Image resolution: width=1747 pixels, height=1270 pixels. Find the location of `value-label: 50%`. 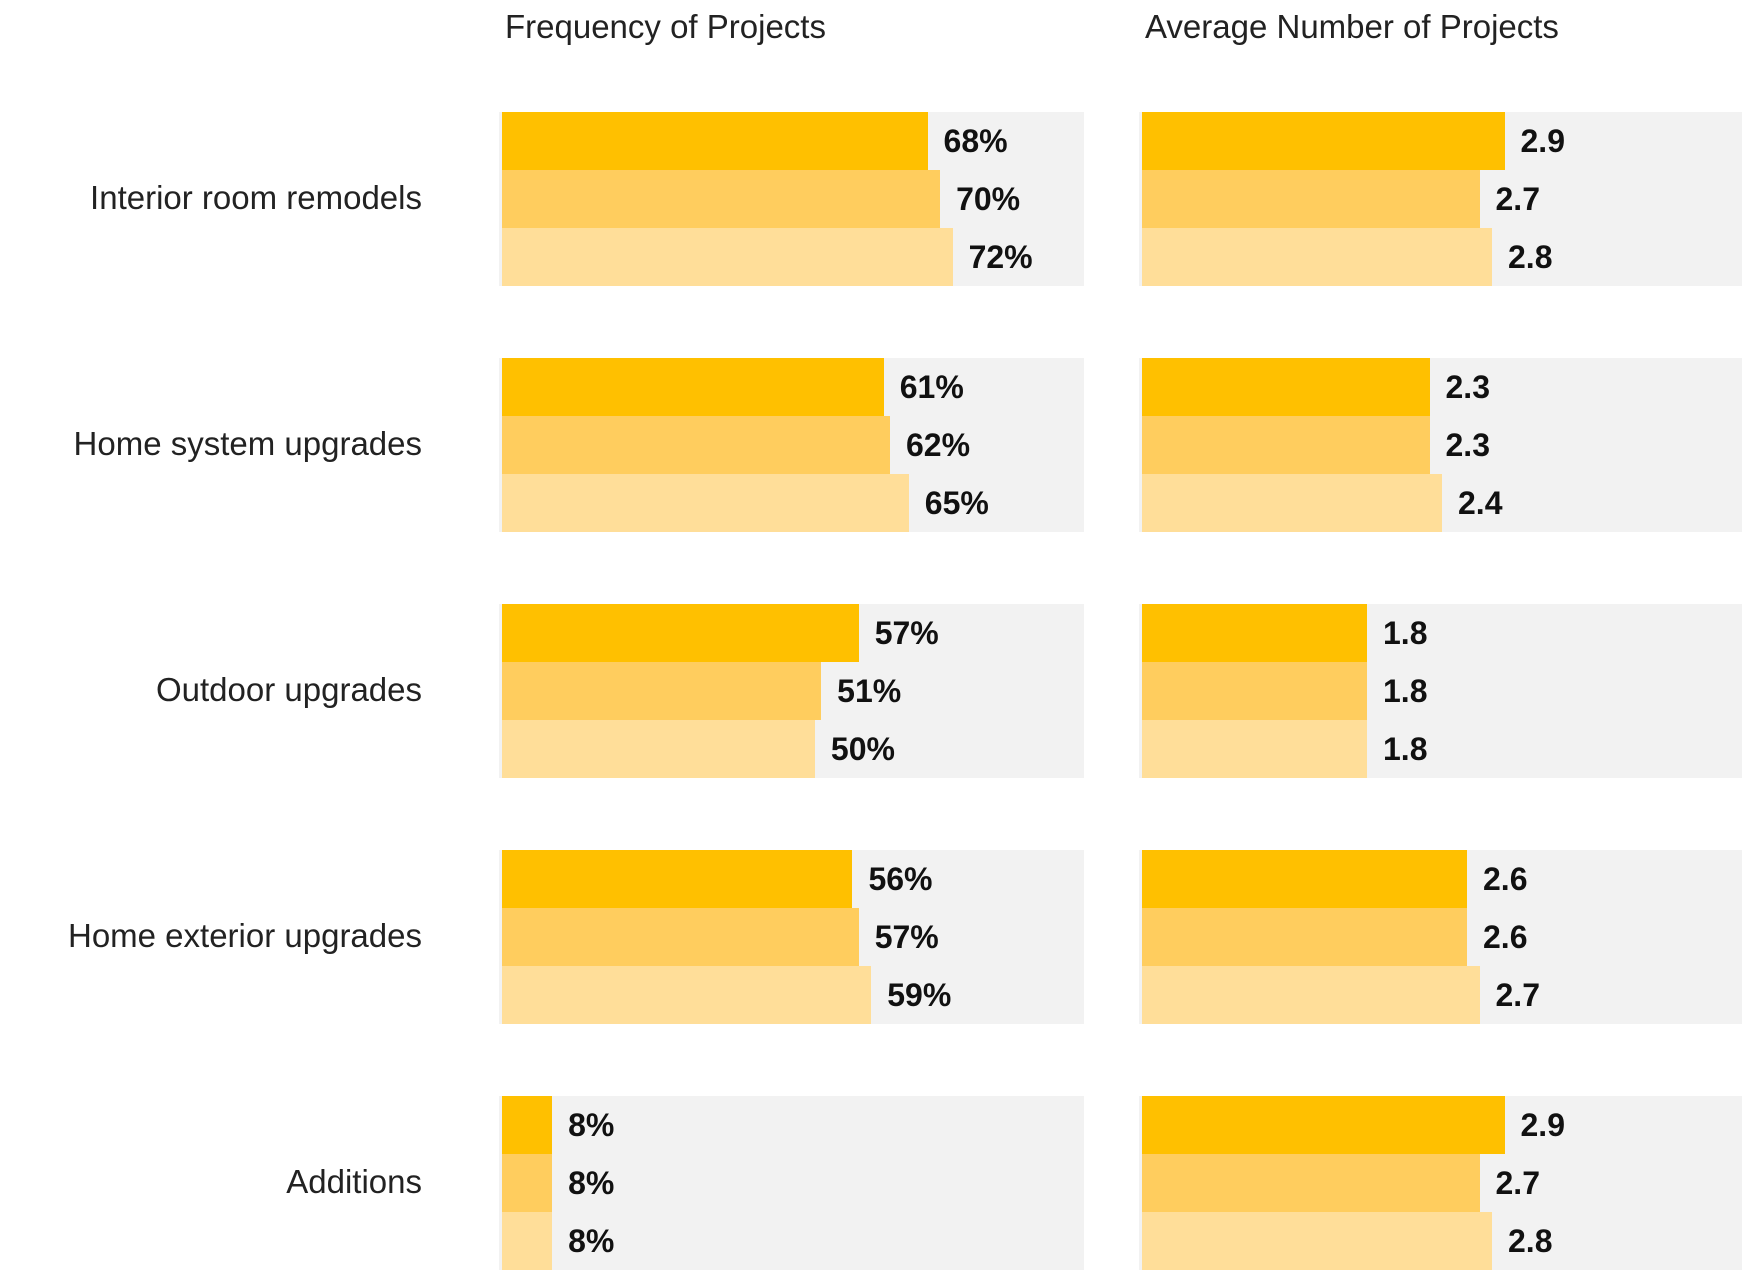

value-label: 50% is located at coordinates (862, 749).